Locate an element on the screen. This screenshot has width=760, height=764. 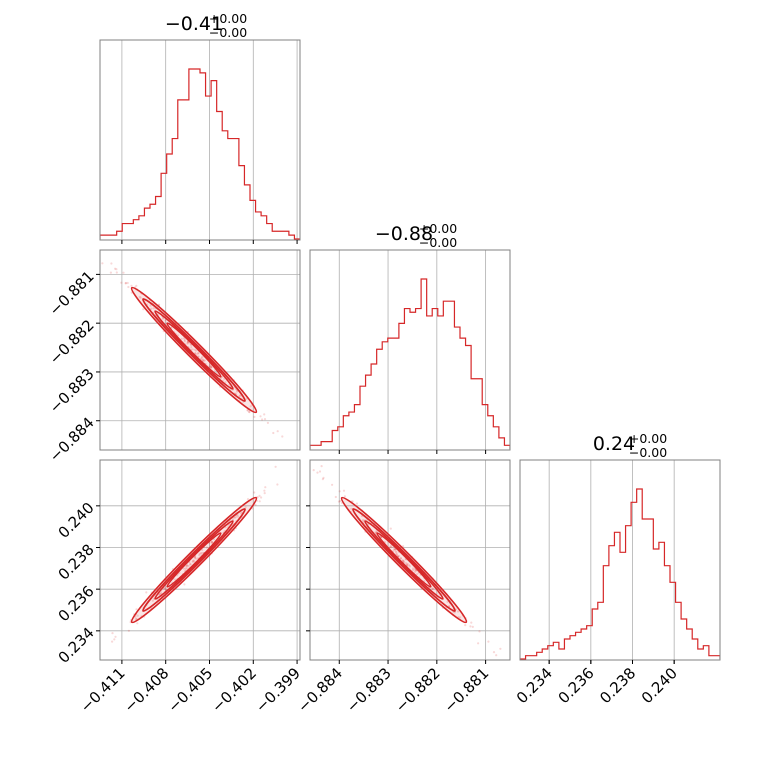
y-tick-label: −0.883 is located at coordinates (72, 391).